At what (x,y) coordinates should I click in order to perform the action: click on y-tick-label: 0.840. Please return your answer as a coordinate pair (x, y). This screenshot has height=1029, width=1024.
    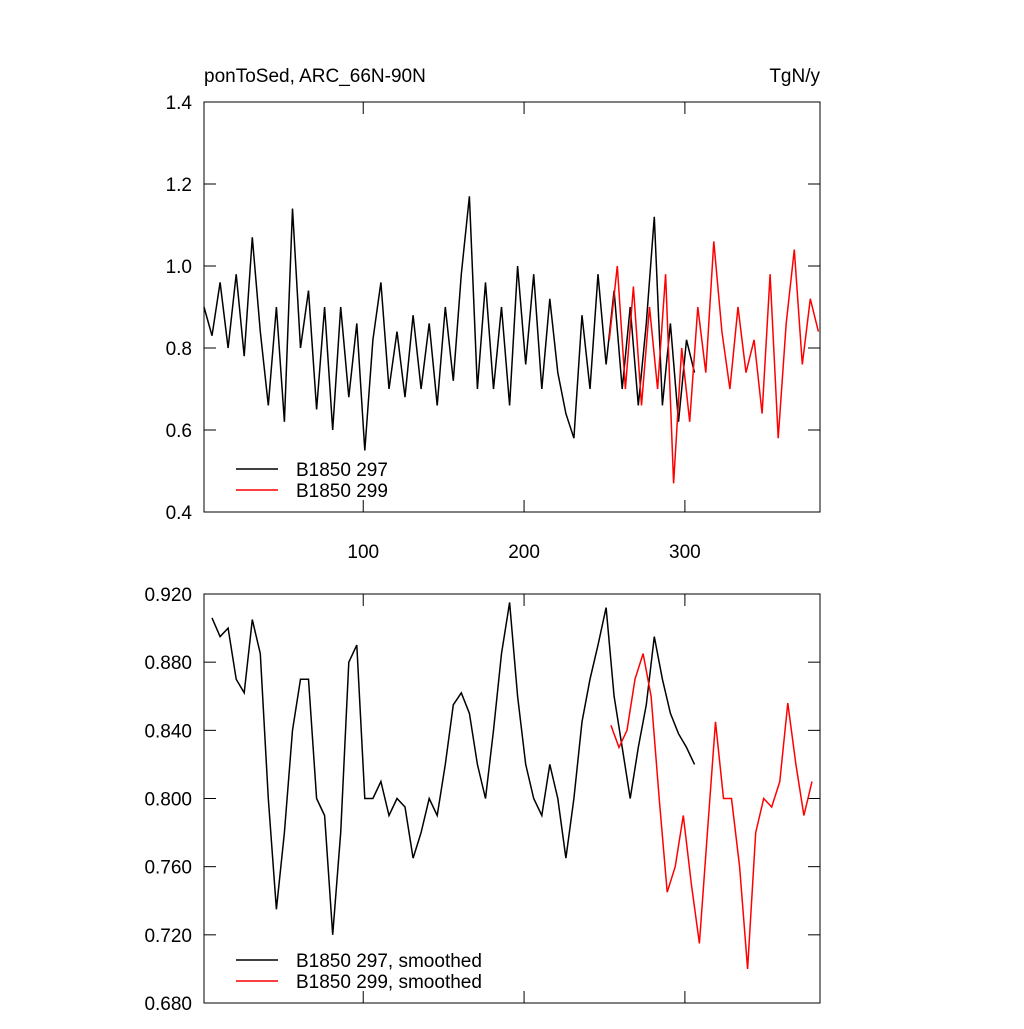
    Looking at the image, I should click on (168, 731).